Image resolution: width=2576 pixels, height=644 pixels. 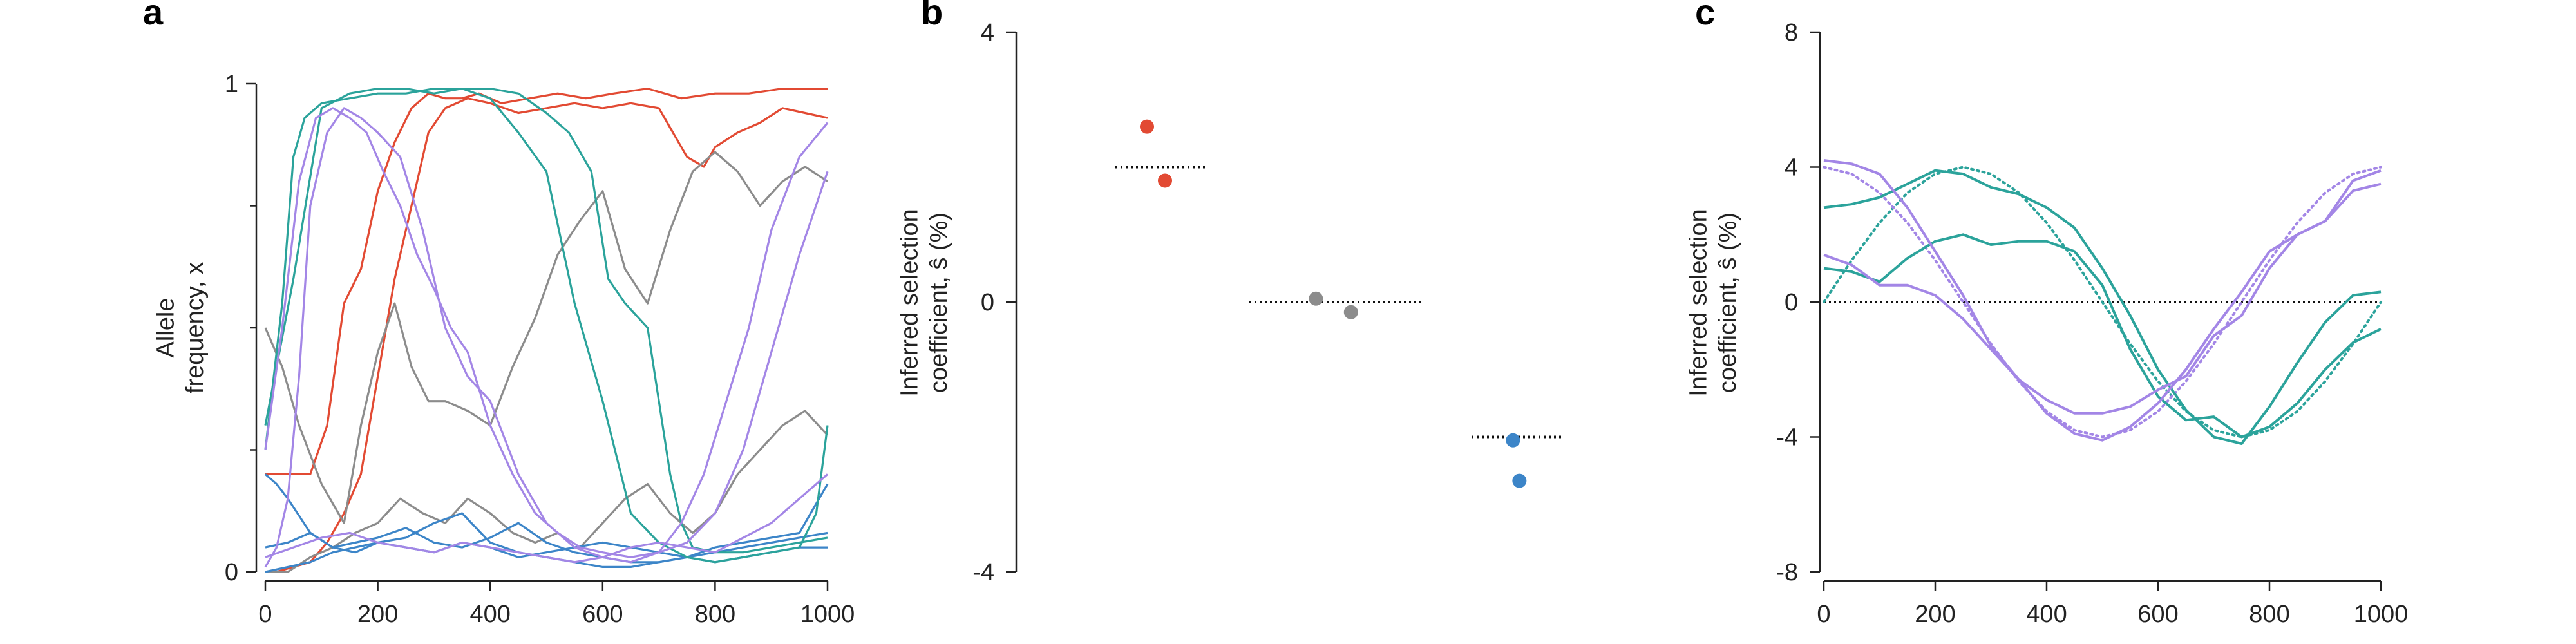 I want to click on panel-letter: c, so click(x=1705, y=16).